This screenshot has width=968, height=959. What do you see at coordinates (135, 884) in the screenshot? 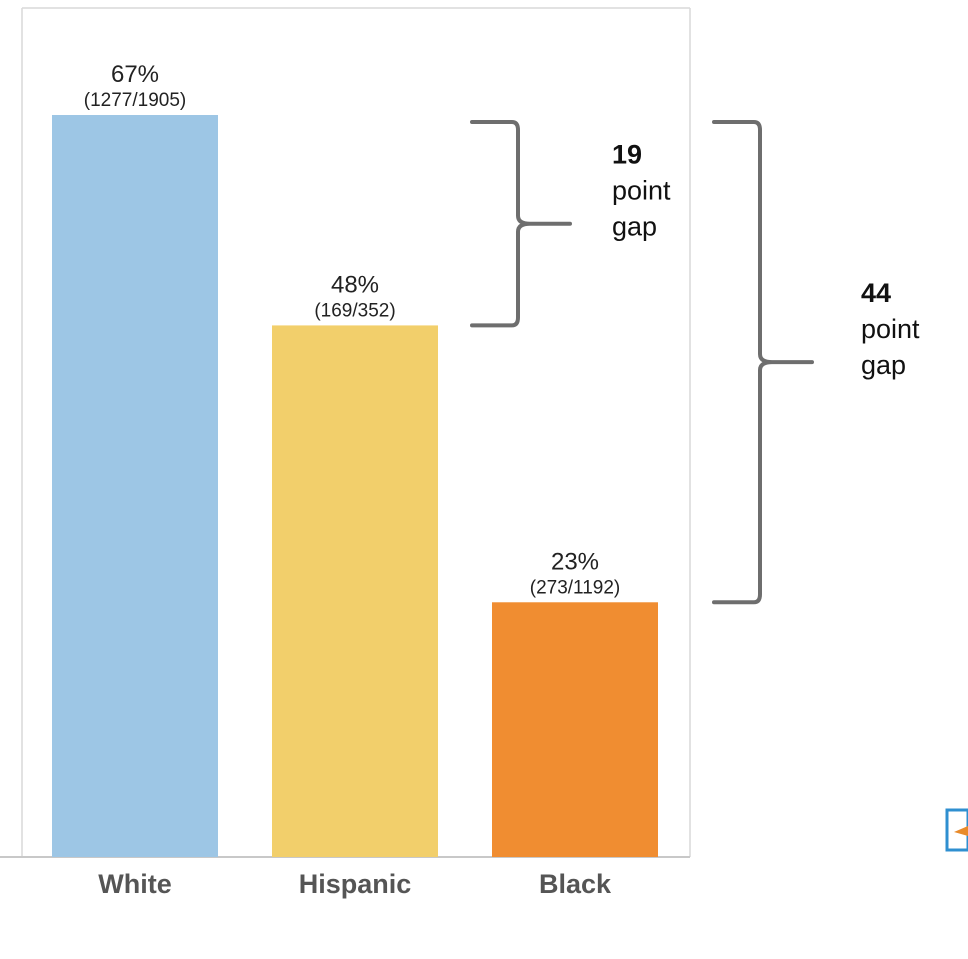
I see `category-label-white: White` at bounding box center [135, 884].